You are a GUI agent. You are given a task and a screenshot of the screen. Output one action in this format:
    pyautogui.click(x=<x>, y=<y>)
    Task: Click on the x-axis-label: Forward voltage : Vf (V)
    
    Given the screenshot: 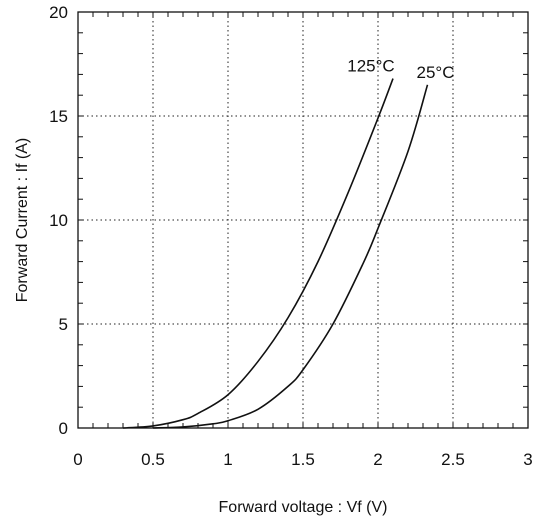 What is the action you would take?
    pyautogui.click(x=303, y=507)
    